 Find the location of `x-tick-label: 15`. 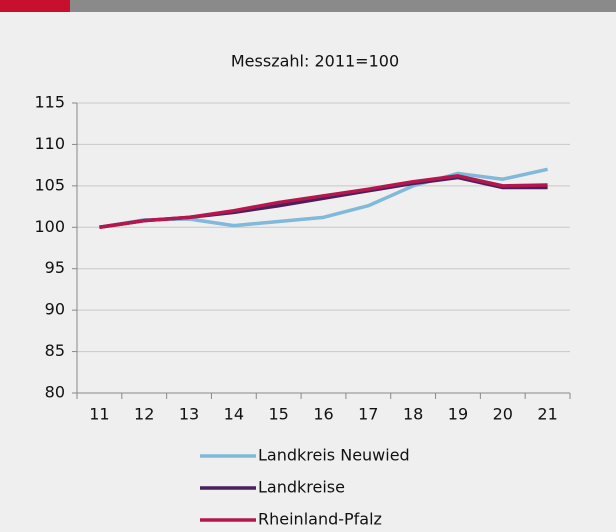

x-tick-label: 15 is located at coordinates (279, 414).